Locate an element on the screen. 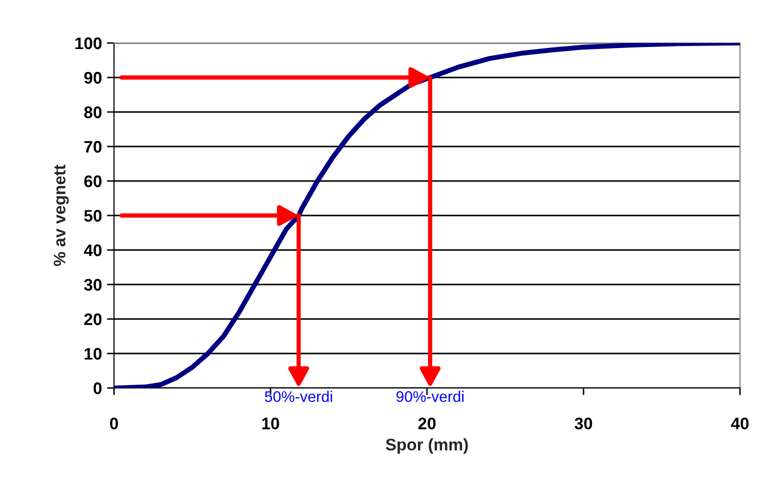 The image size is (757, 477). y-tick-label: 20 is located at coordinates (93, 319).